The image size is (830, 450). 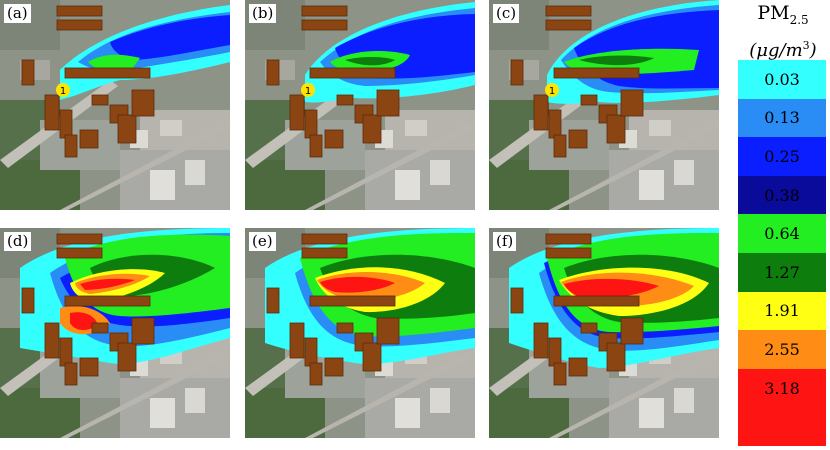 I want to click on panel-b: 1 (b), so click(x=360, y=105).